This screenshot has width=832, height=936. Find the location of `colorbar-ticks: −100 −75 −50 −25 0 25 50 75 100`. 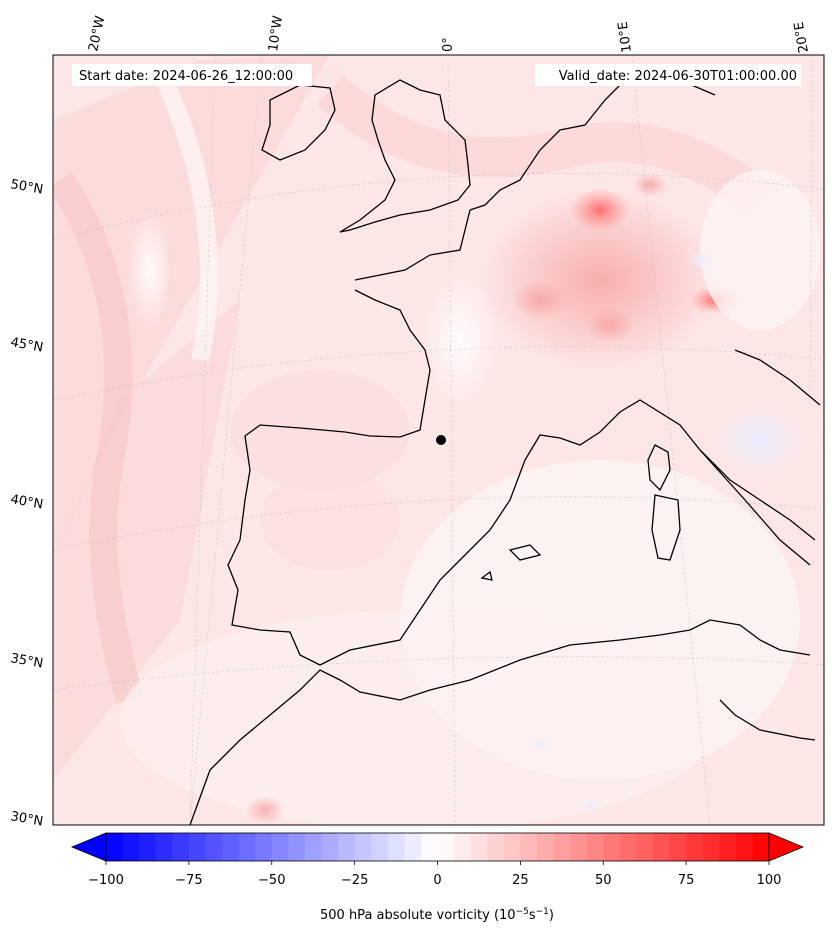

colorbar-ticks: −100 −75 −50 −25 0 25 50 75 100 is located at coordinates (434, 874).